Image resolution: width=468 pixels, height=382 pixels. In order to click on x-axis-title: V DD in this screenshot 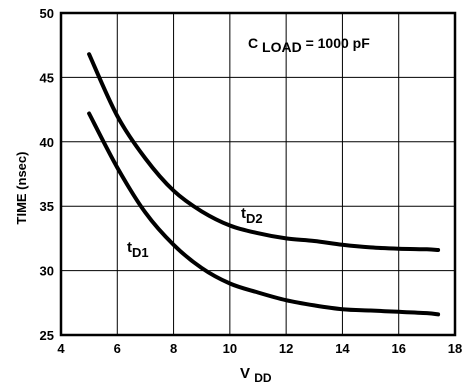, I will do `click(256, 373)`.